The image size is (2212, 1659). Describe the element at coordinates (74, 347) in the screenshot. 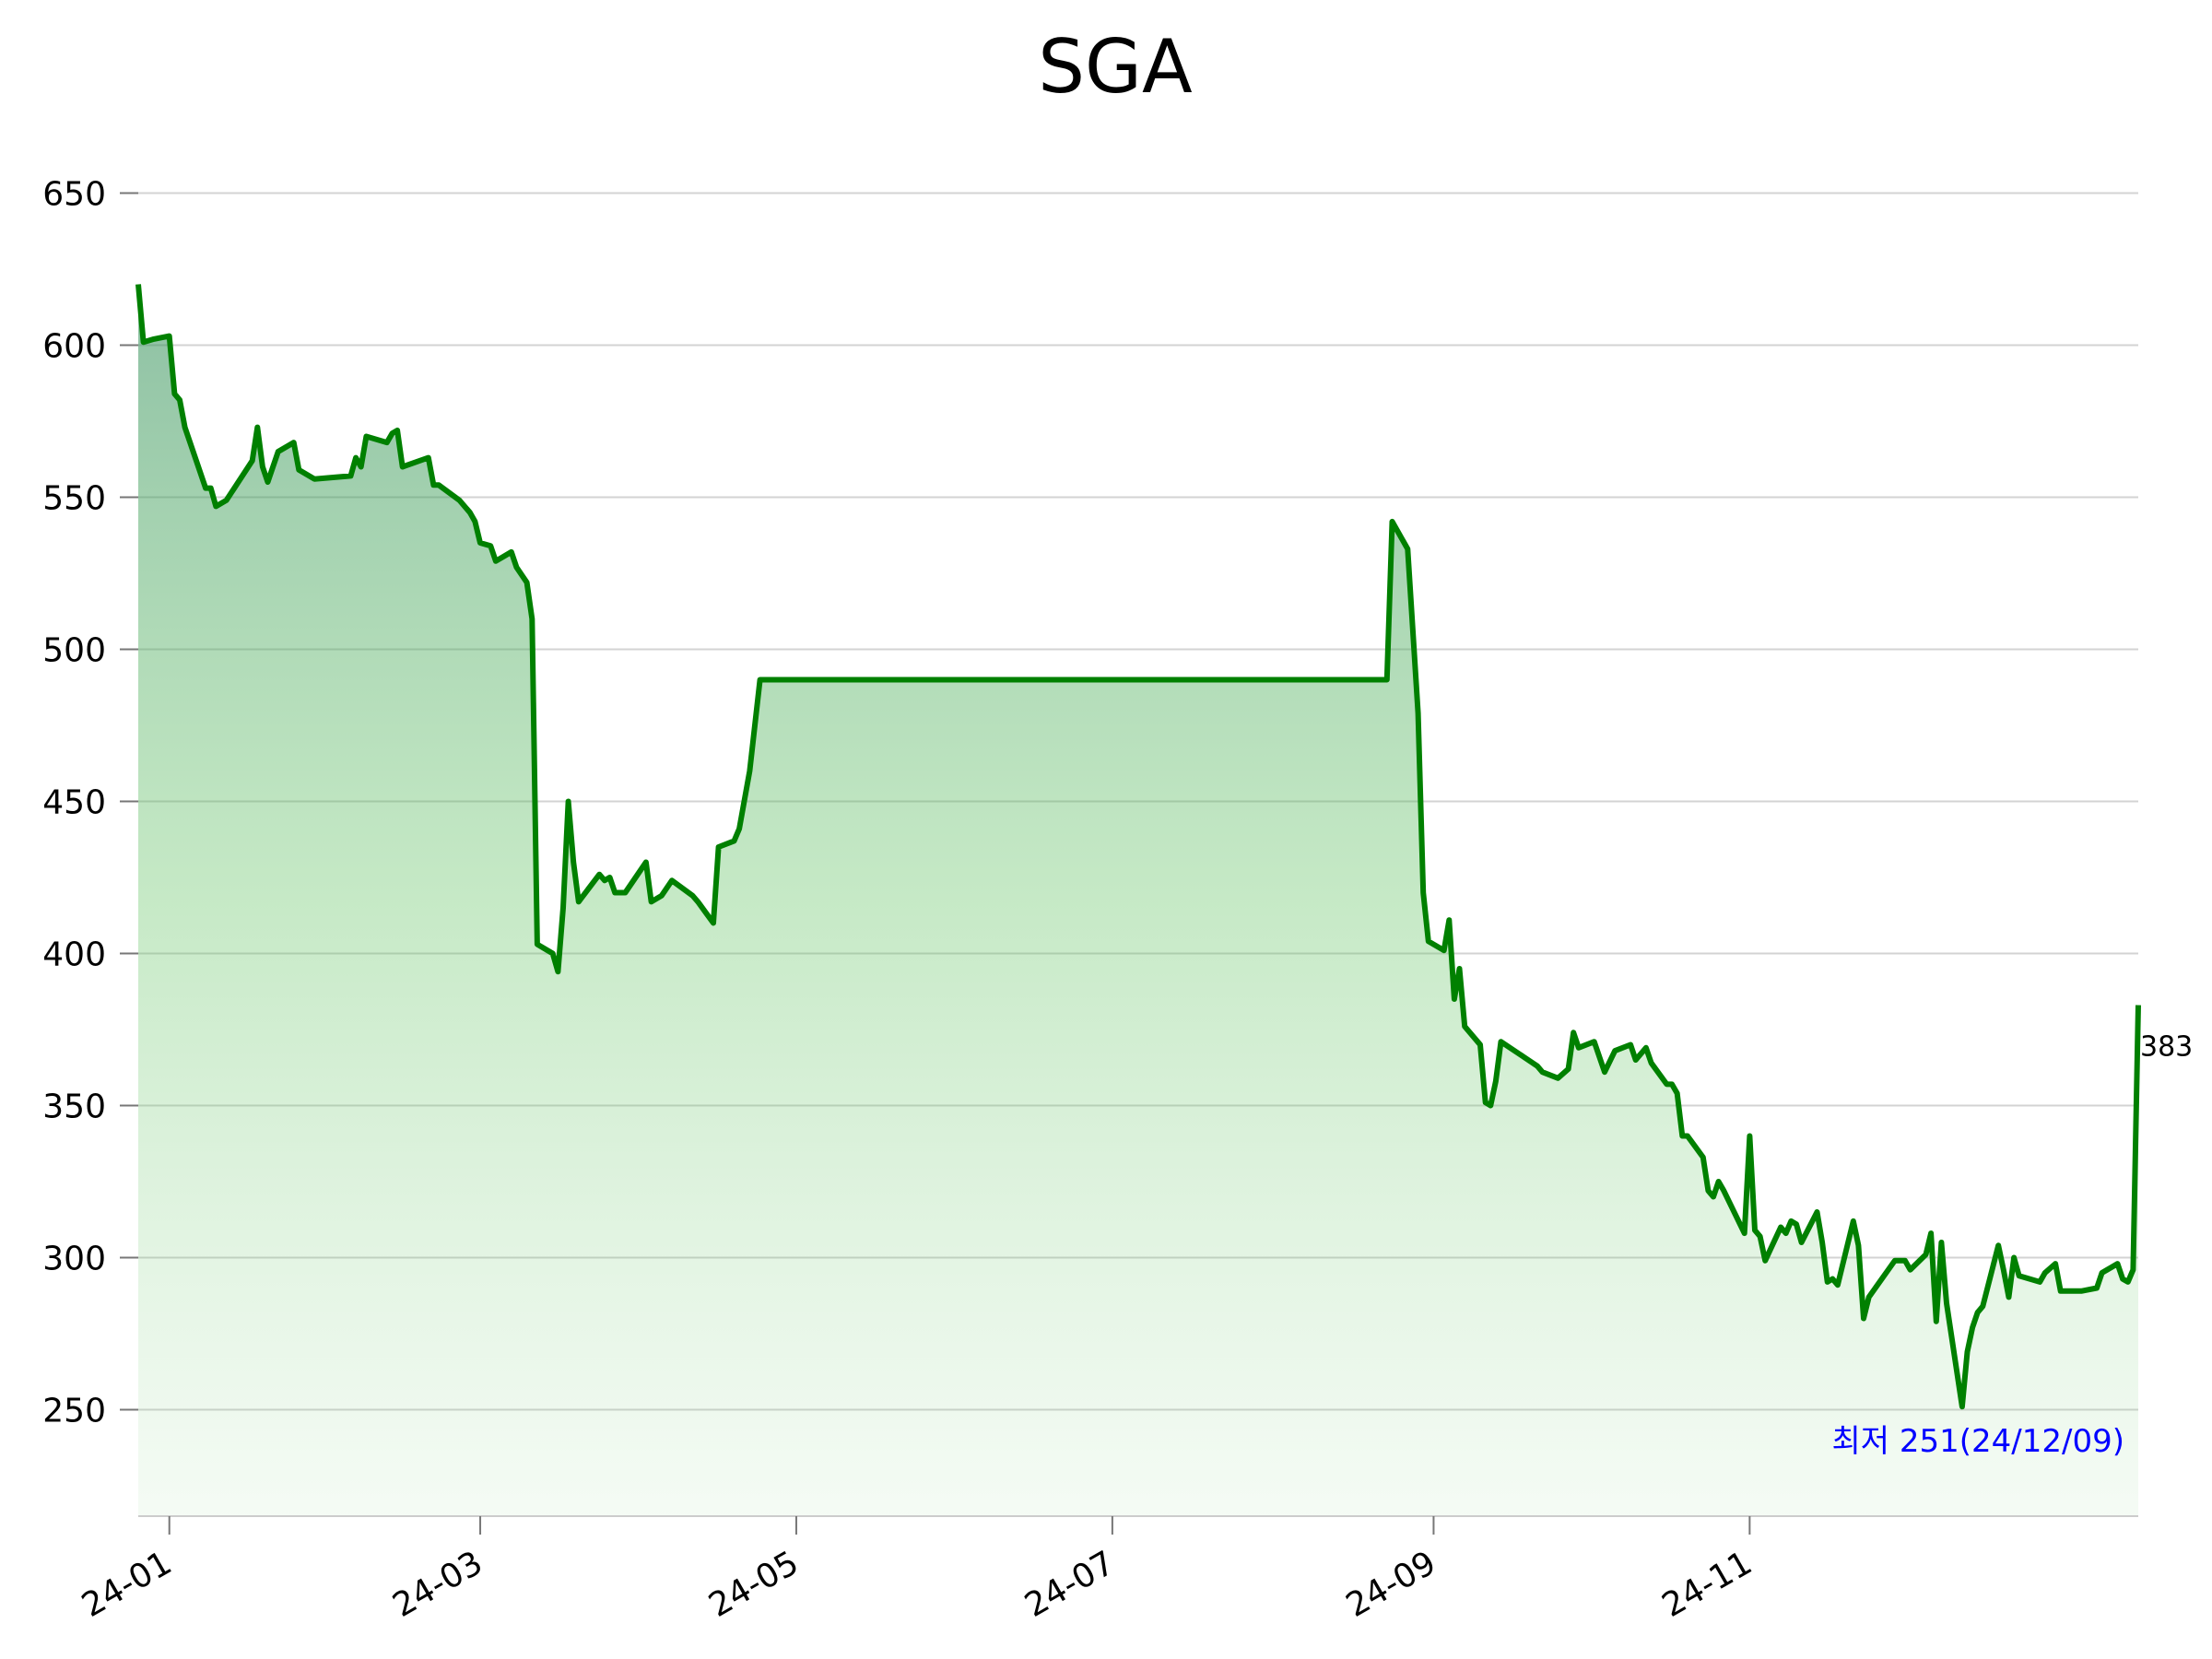

I see `y-tick-label: 600` at that location.